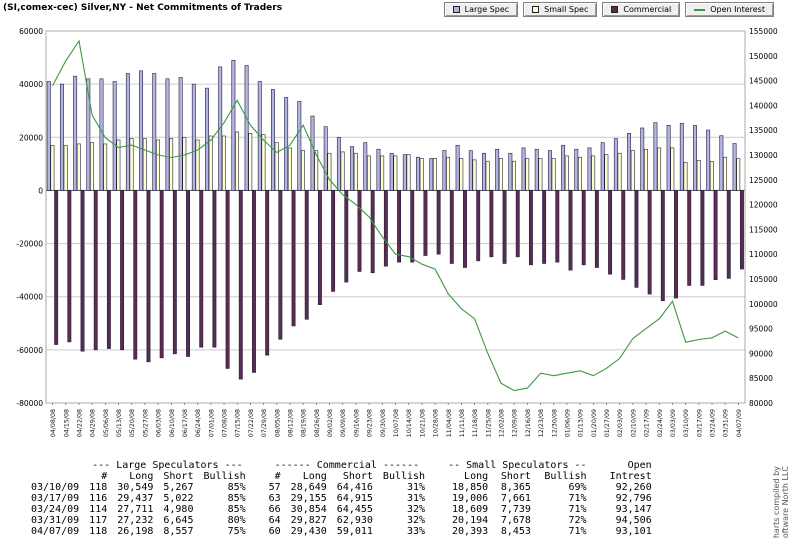 Image resolution: width=790 pixels, height=544 pixels. I want to click on svg-text: 155000, so click(763, 31).